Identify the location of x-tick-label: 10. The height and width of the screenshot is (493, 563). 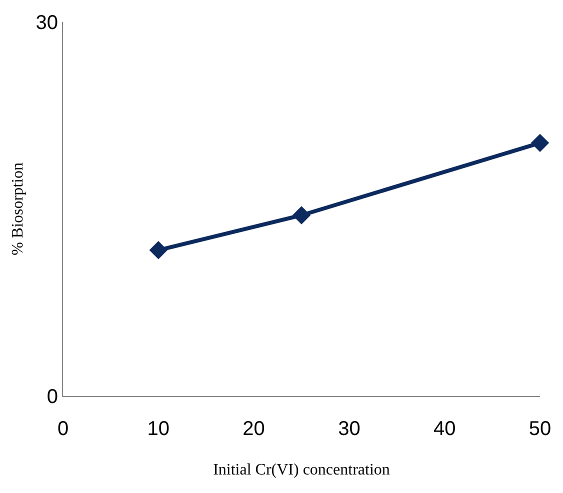
(158, 429).